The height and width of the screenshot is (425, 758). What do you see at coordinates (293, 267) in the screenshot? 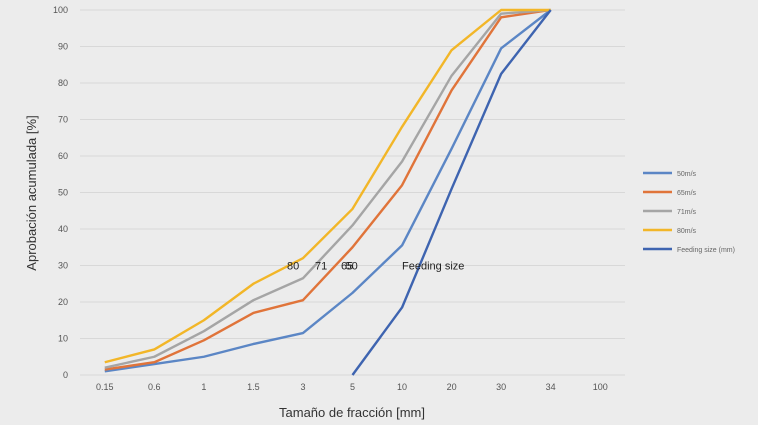
I see `annotation-label: 80` at bounding box center [293, 267].